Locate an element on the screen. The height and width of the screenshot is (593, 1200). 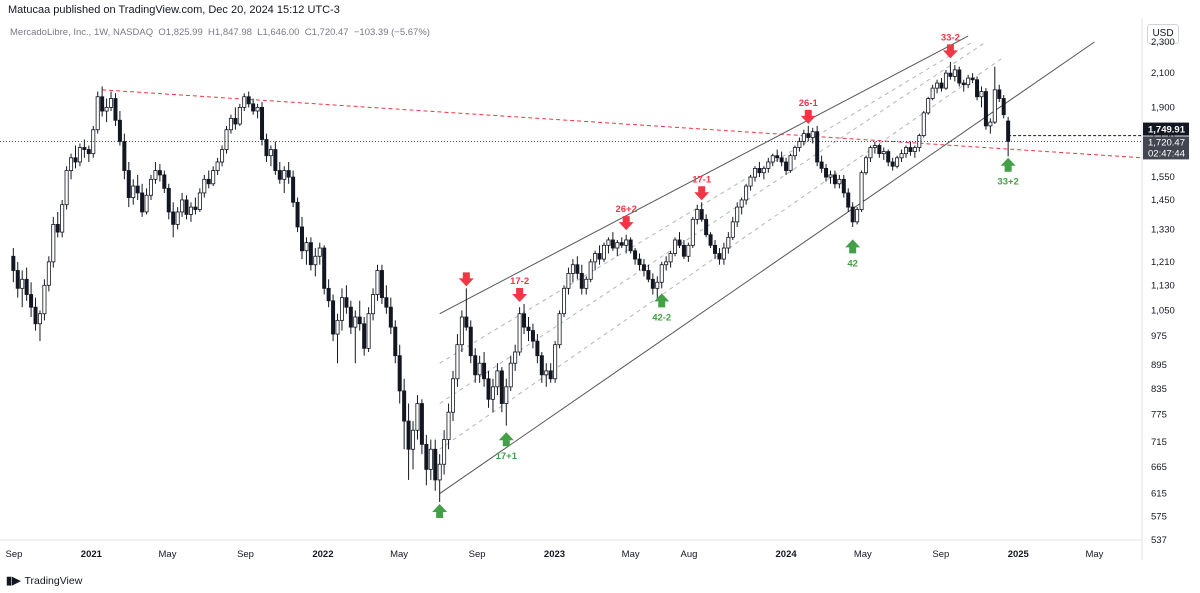
open-value: 1,825.99 is located at coordinates (184, 32).